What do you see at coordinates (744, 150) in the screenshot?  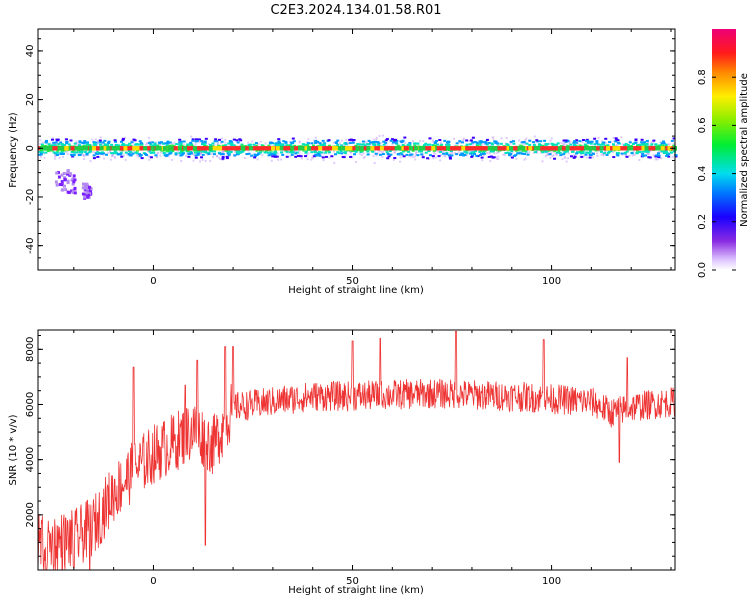 I see `colorbar-label: Normalized spectral amplitude` at bounding box center [744, 150].